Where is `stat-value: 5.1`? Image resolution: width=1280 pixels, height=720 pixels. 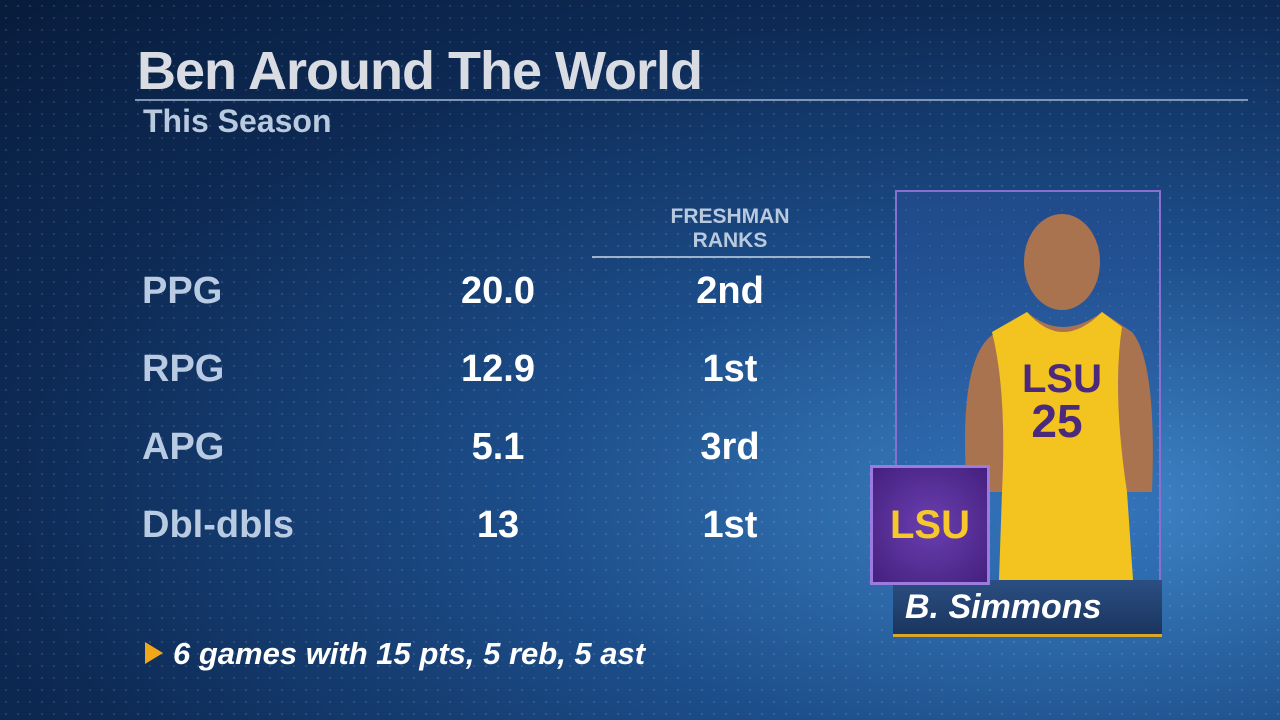
stat-value: 5.1 is located at coordinates (498, 447).